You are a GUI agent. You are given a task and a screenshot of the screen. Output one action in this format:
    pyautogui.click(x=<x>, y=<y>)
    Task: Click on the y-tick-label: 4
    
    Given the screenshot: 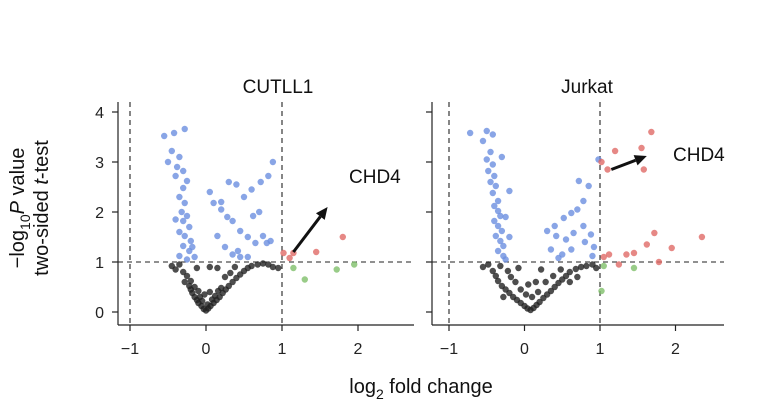 What is the action you would take?
    pyautogui.click(x=99, y=113)
    